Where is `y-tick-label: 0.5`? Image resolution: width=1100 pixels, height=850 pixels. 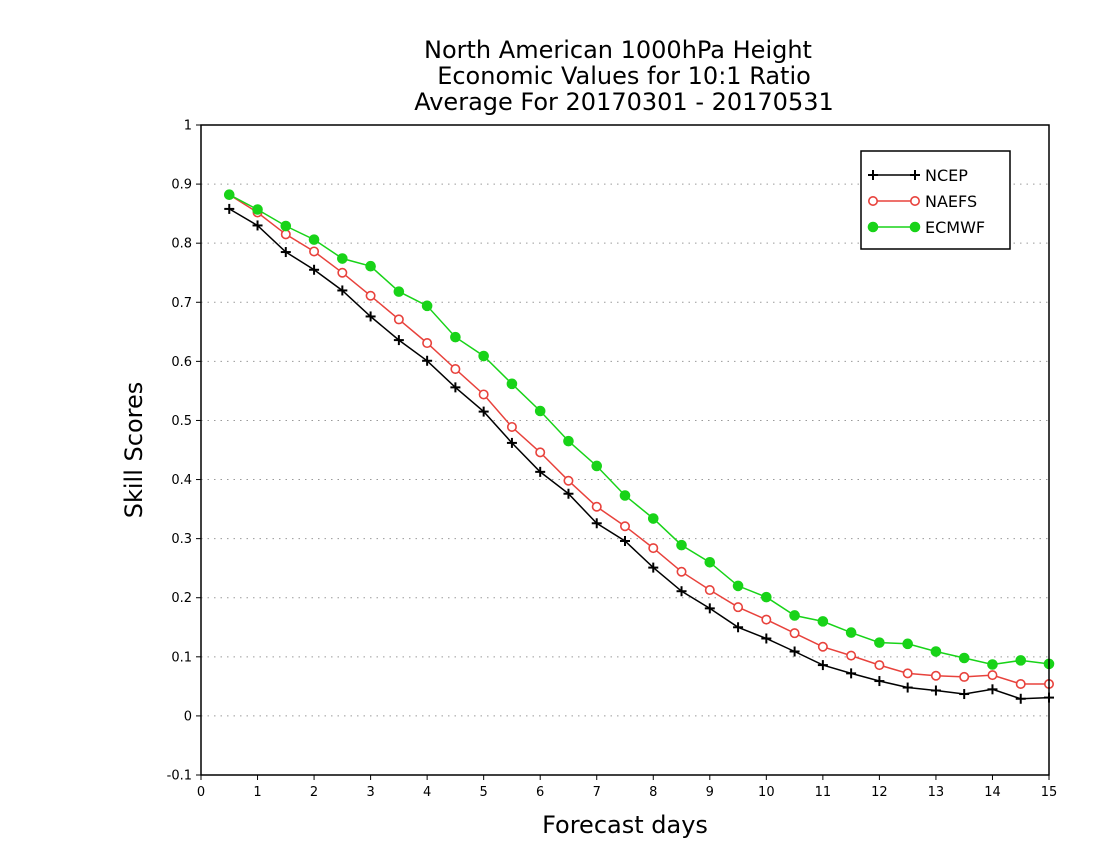
y-tick-label: 0.5 is located at coordinates (181, 421).